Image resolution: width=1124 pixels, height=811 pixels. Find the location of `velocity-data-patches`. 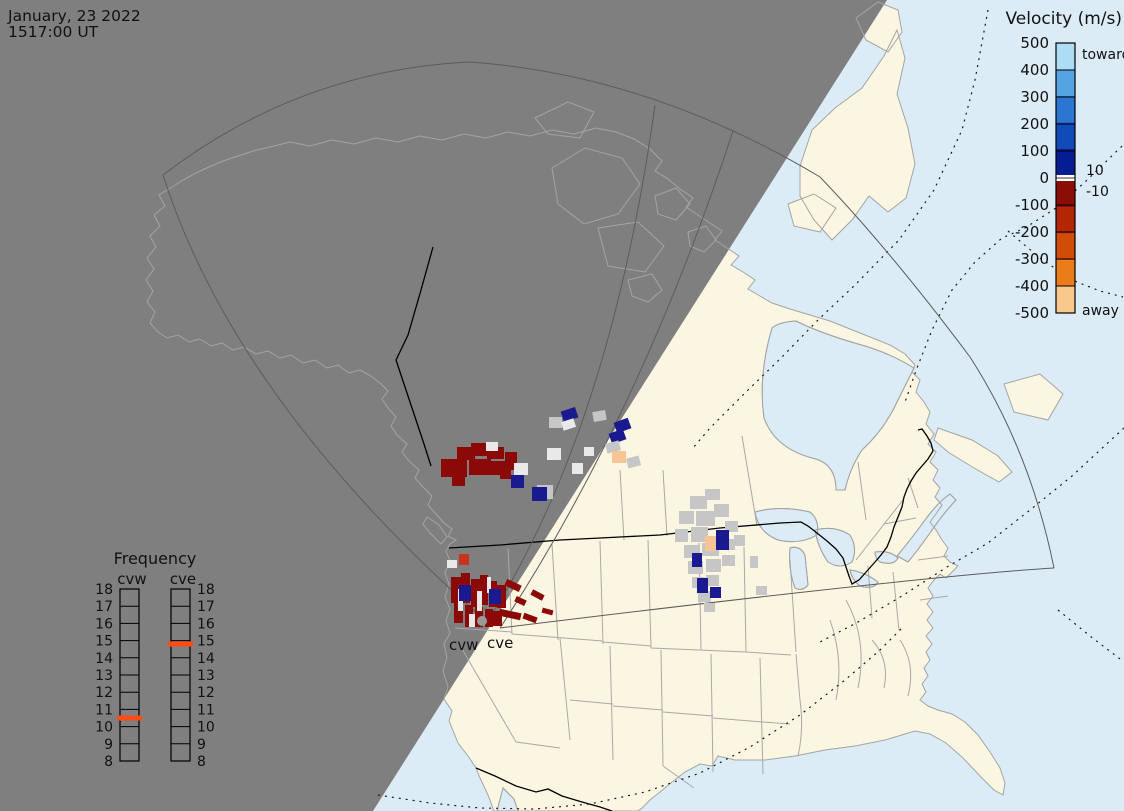

velocity-data-patches is located at coordinates (604, 516).